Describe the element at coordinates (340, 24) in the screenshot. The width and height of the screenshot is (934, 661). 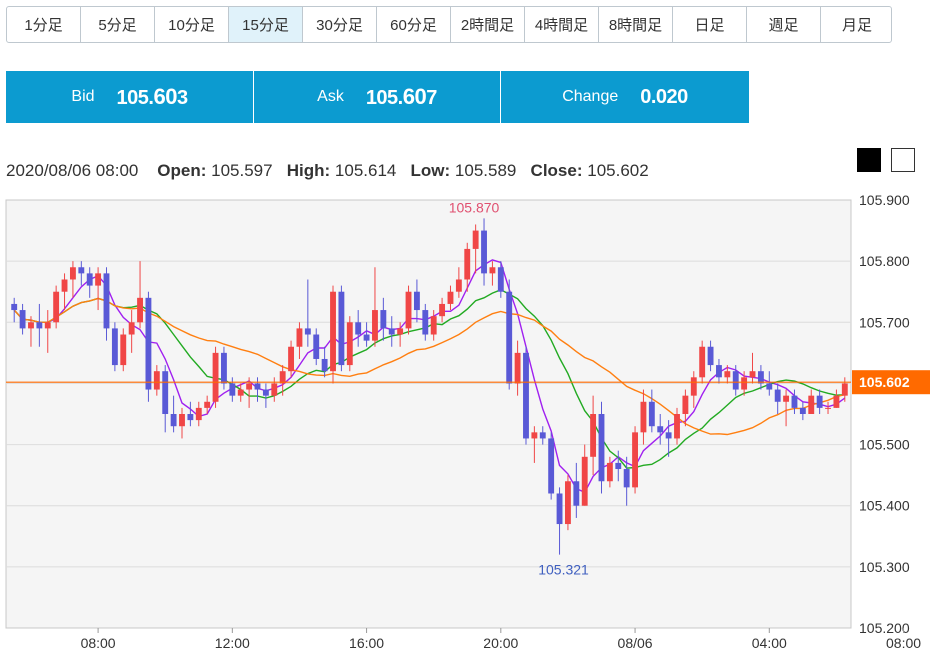
I see `timeframe-button: 30分足` at that location.